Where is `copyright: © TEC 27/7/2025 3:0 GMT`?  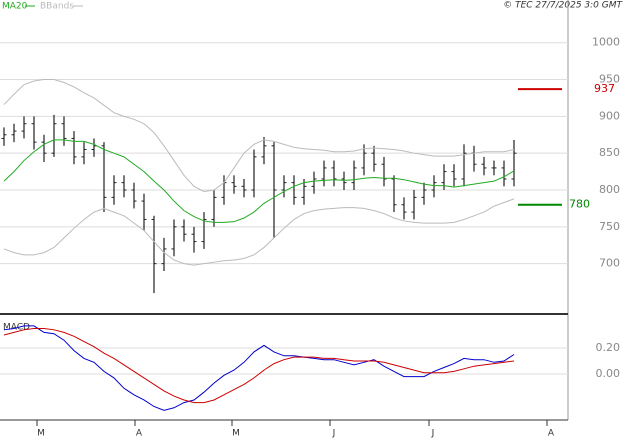
copyright: © TEC 27/7/2025 3:0 GMT is located at coordinates (563, 6).